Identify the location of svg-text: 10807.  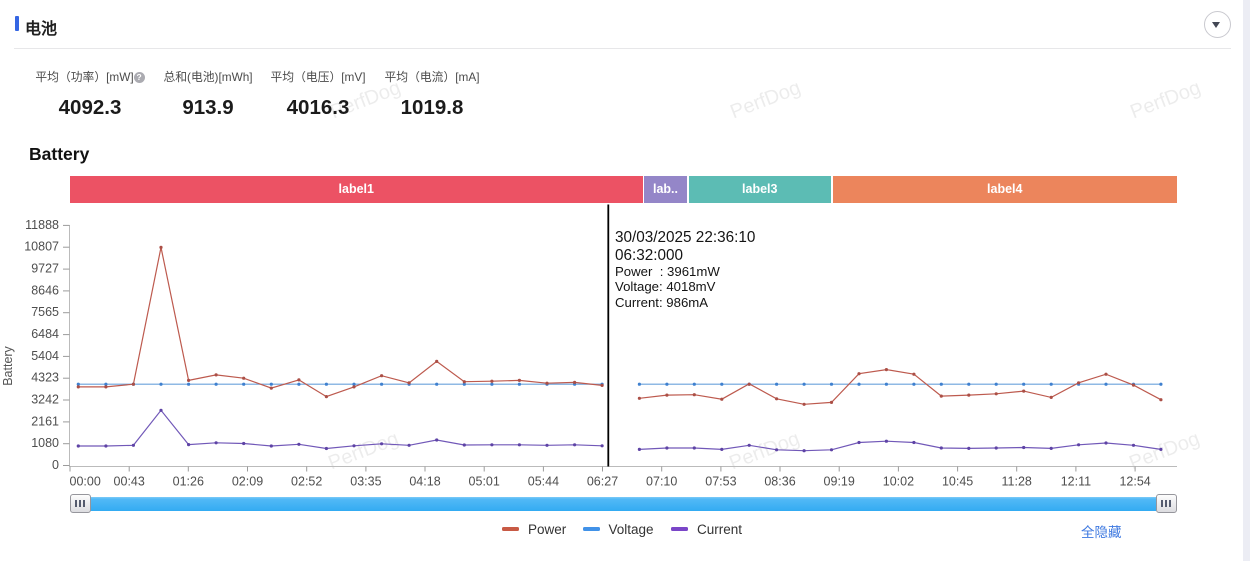
(41, 247).